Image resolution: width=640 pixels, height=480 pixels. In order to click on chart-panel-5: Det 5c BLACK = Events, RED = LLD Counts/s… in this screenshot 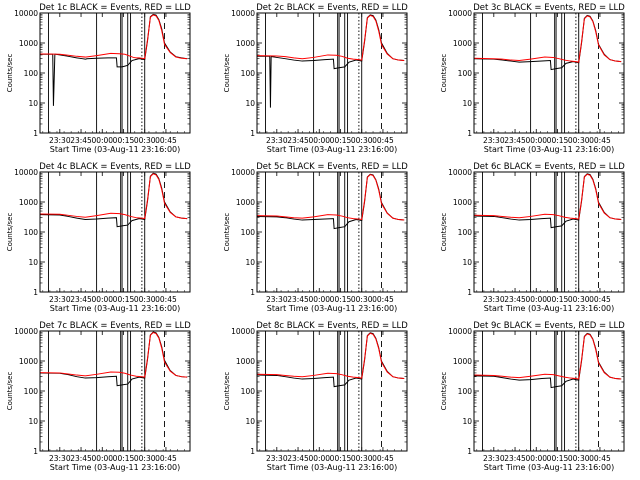, I will do `click(315, 237)`.